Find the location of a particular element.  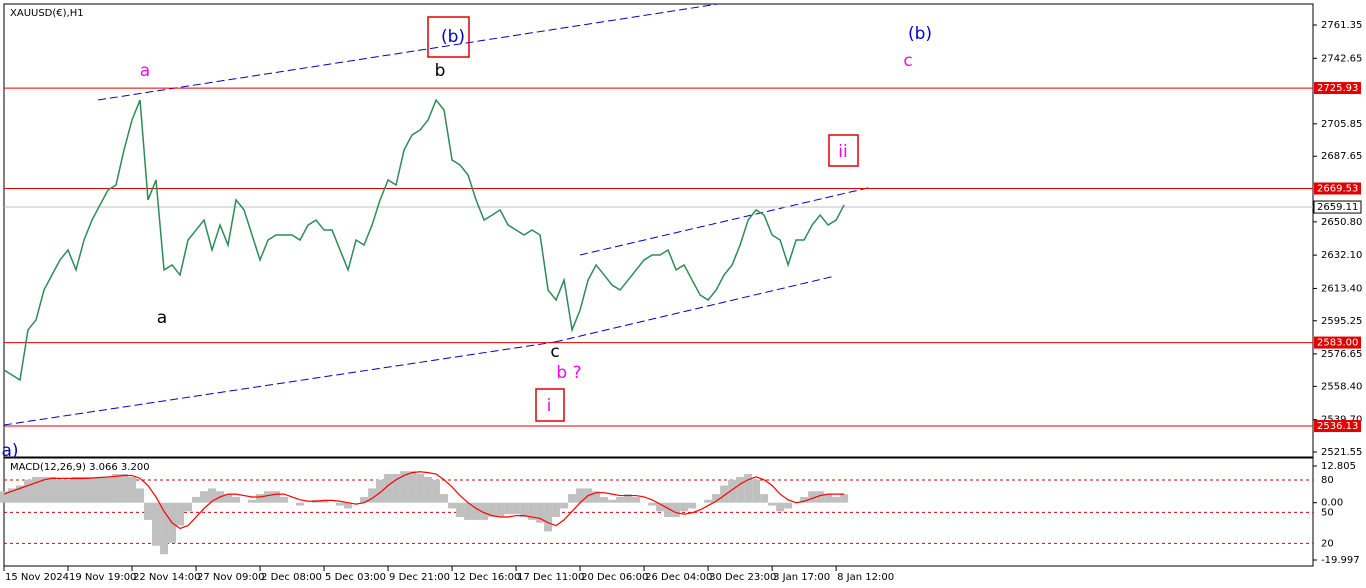

y-tick-label: 50 is located at coordinates (1327, 512).